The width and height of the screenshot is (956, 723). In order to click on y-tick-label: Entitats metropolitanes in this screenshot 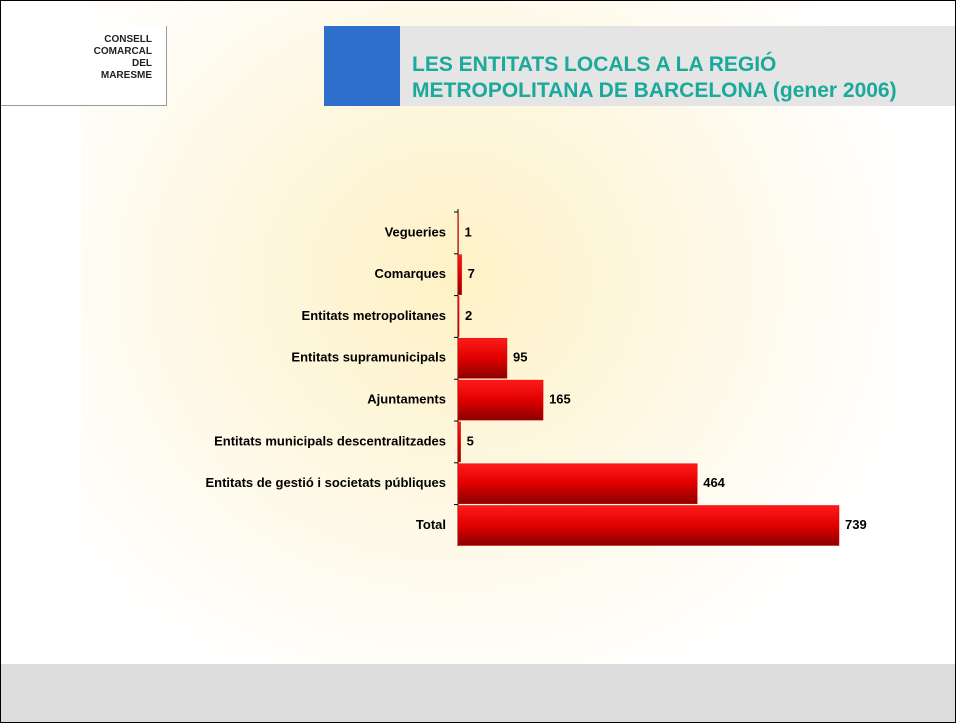, I will do `click(374, 315)`.